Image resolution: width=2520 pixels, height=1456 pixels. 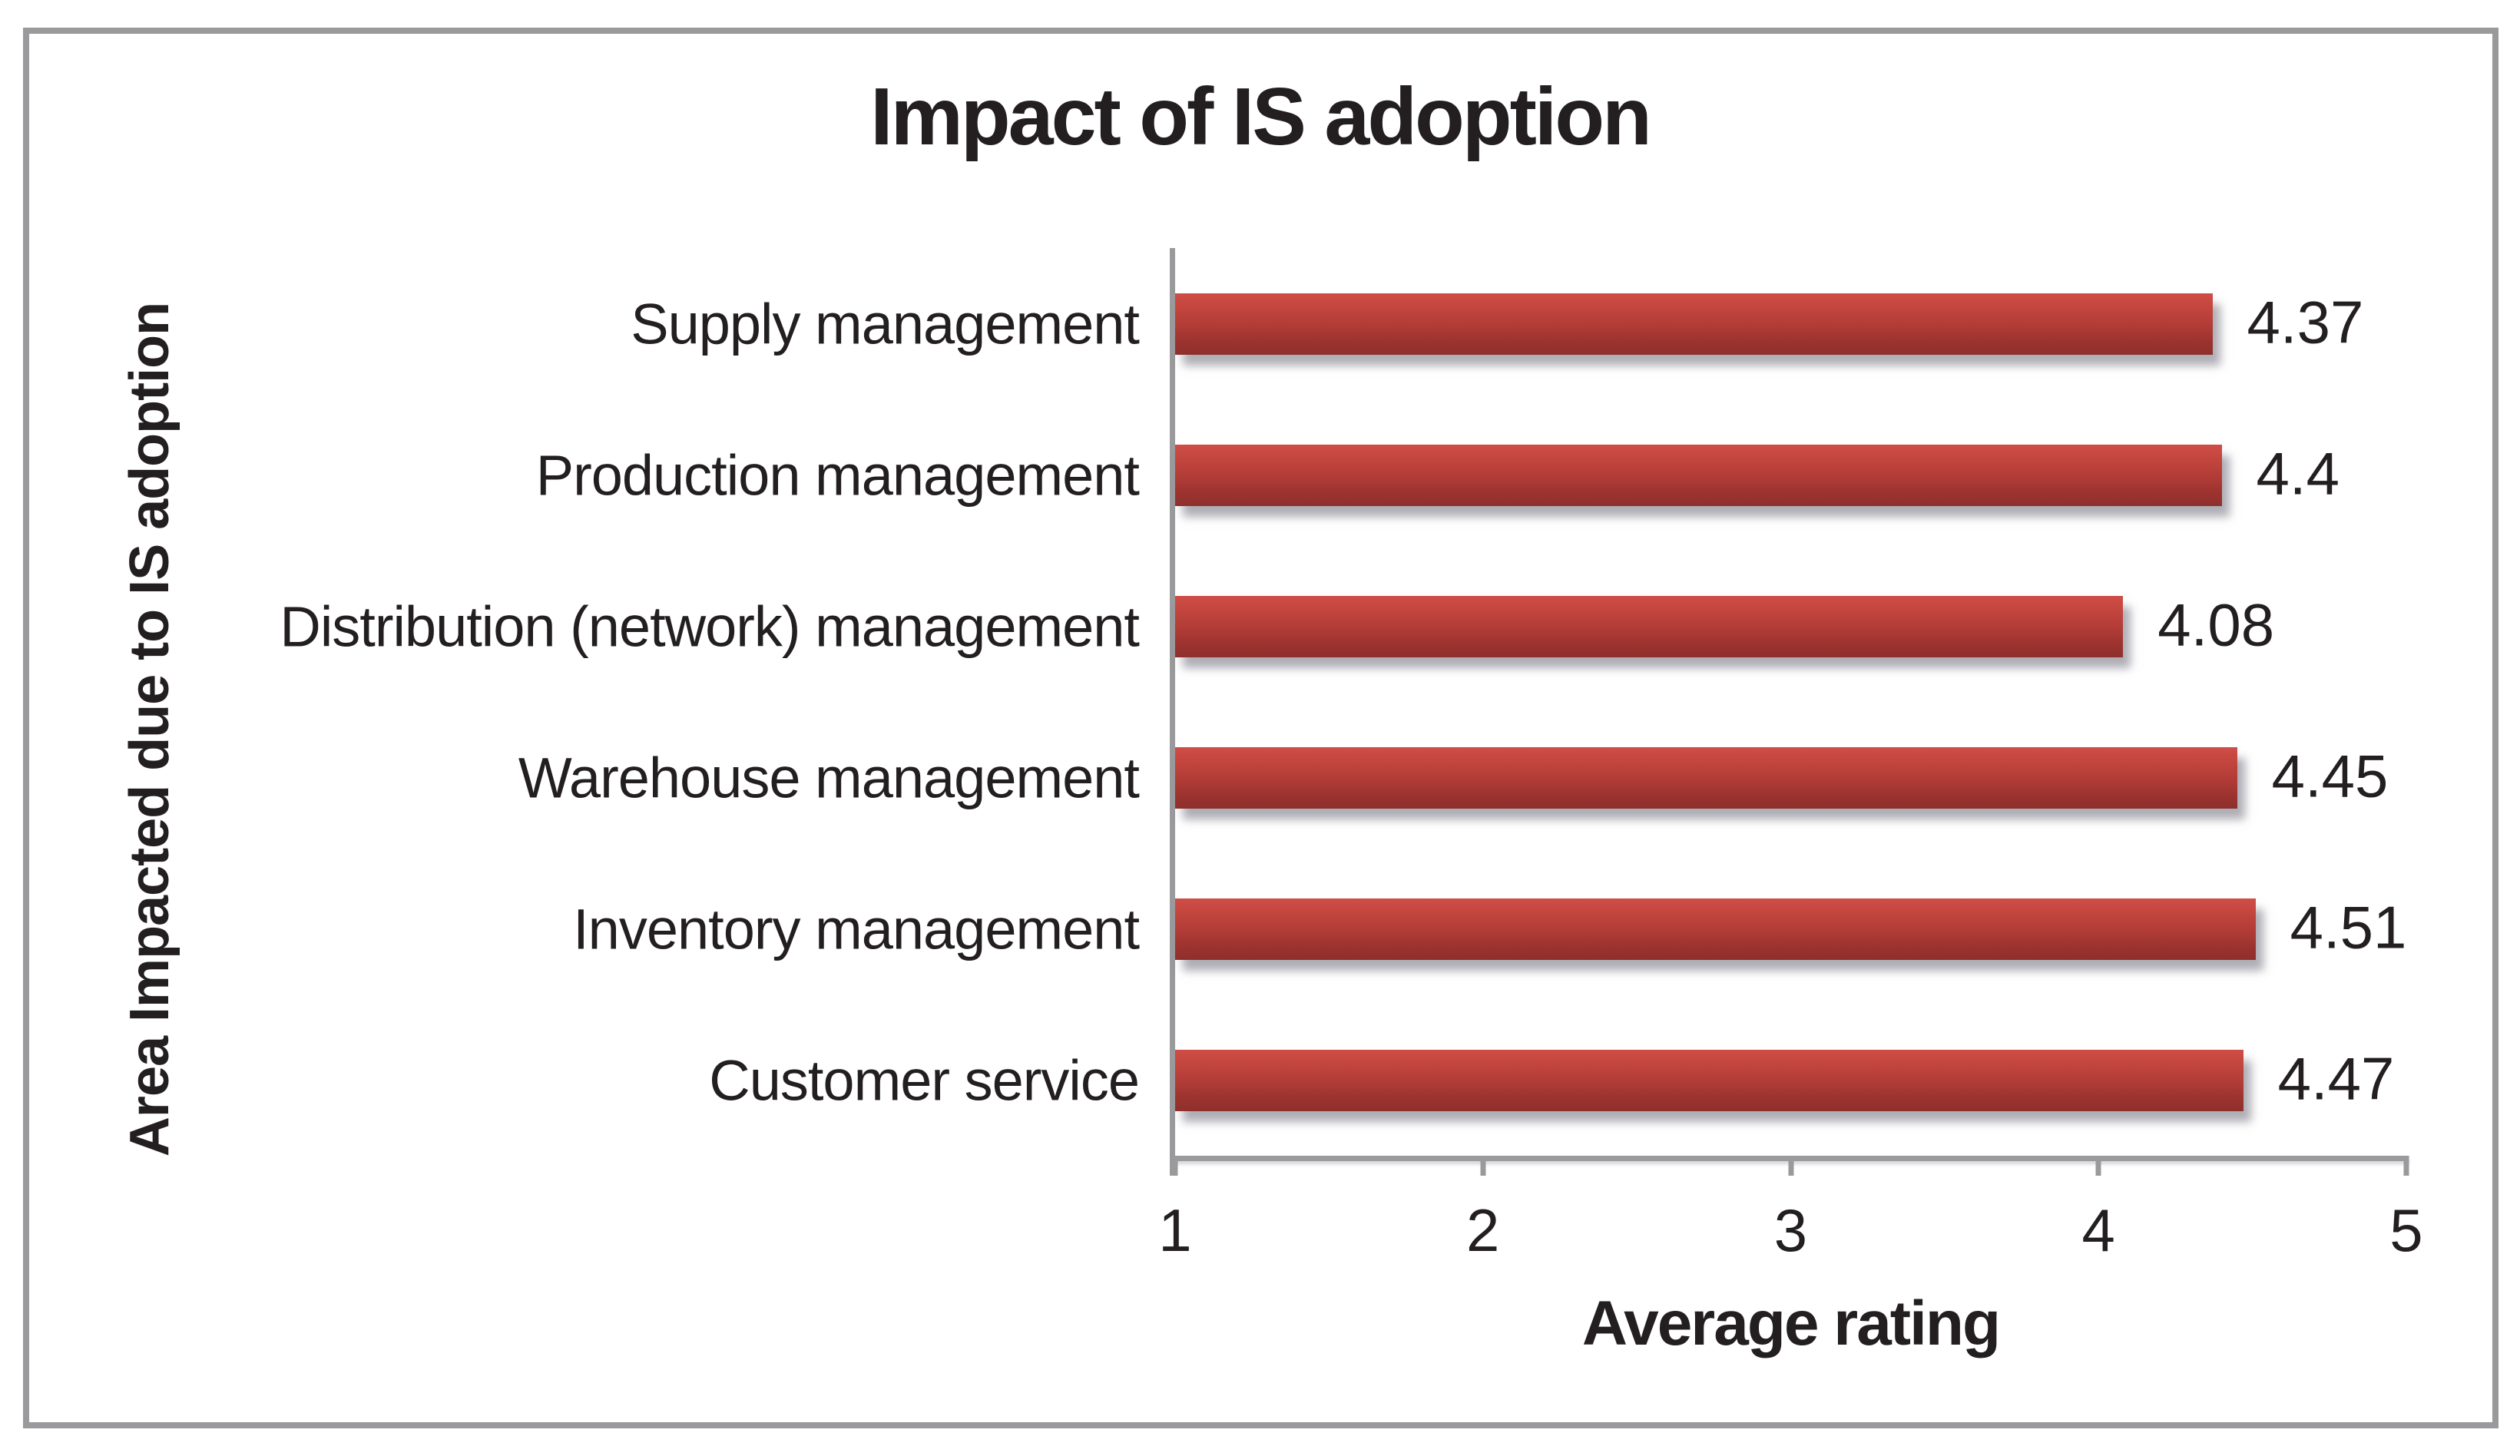 I want to click on bar-value-label: 4.51, so click(x=2349, y=927).